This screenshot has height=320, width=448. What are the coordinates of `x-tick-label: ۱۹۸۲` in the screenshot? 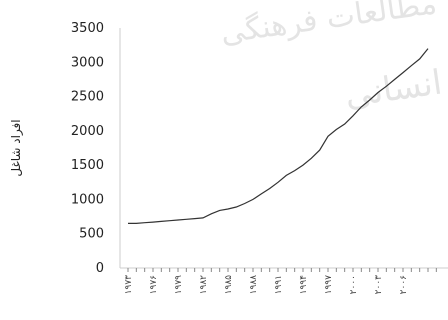 It's located at (204, 285).